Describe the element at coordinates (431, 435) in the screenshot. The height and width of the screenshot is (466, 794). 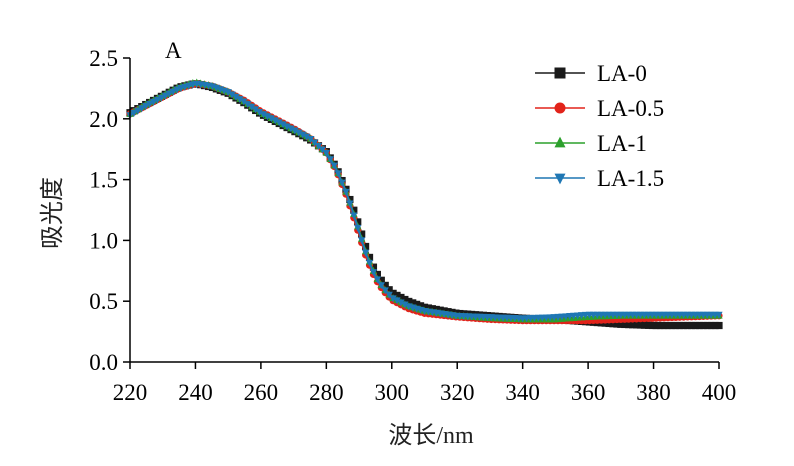
I see `x-axis-label: 波长/nm` at that location.